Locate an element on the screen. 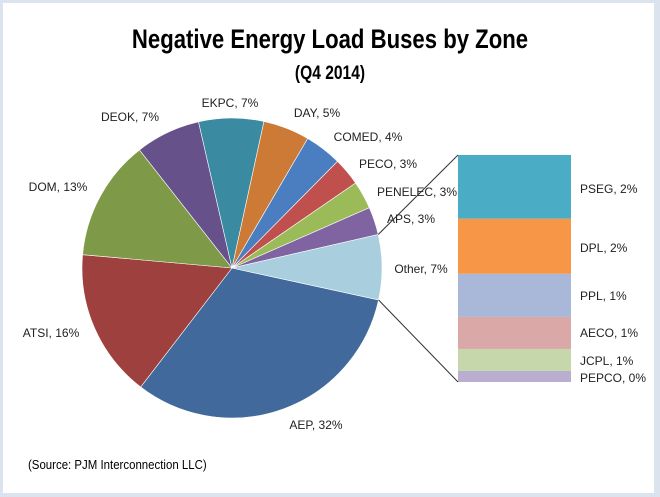 Image resolution: width=660 pixels, height=497 pixels. data-label-comed: COMED, 4% is located at coordinates (368, 137).